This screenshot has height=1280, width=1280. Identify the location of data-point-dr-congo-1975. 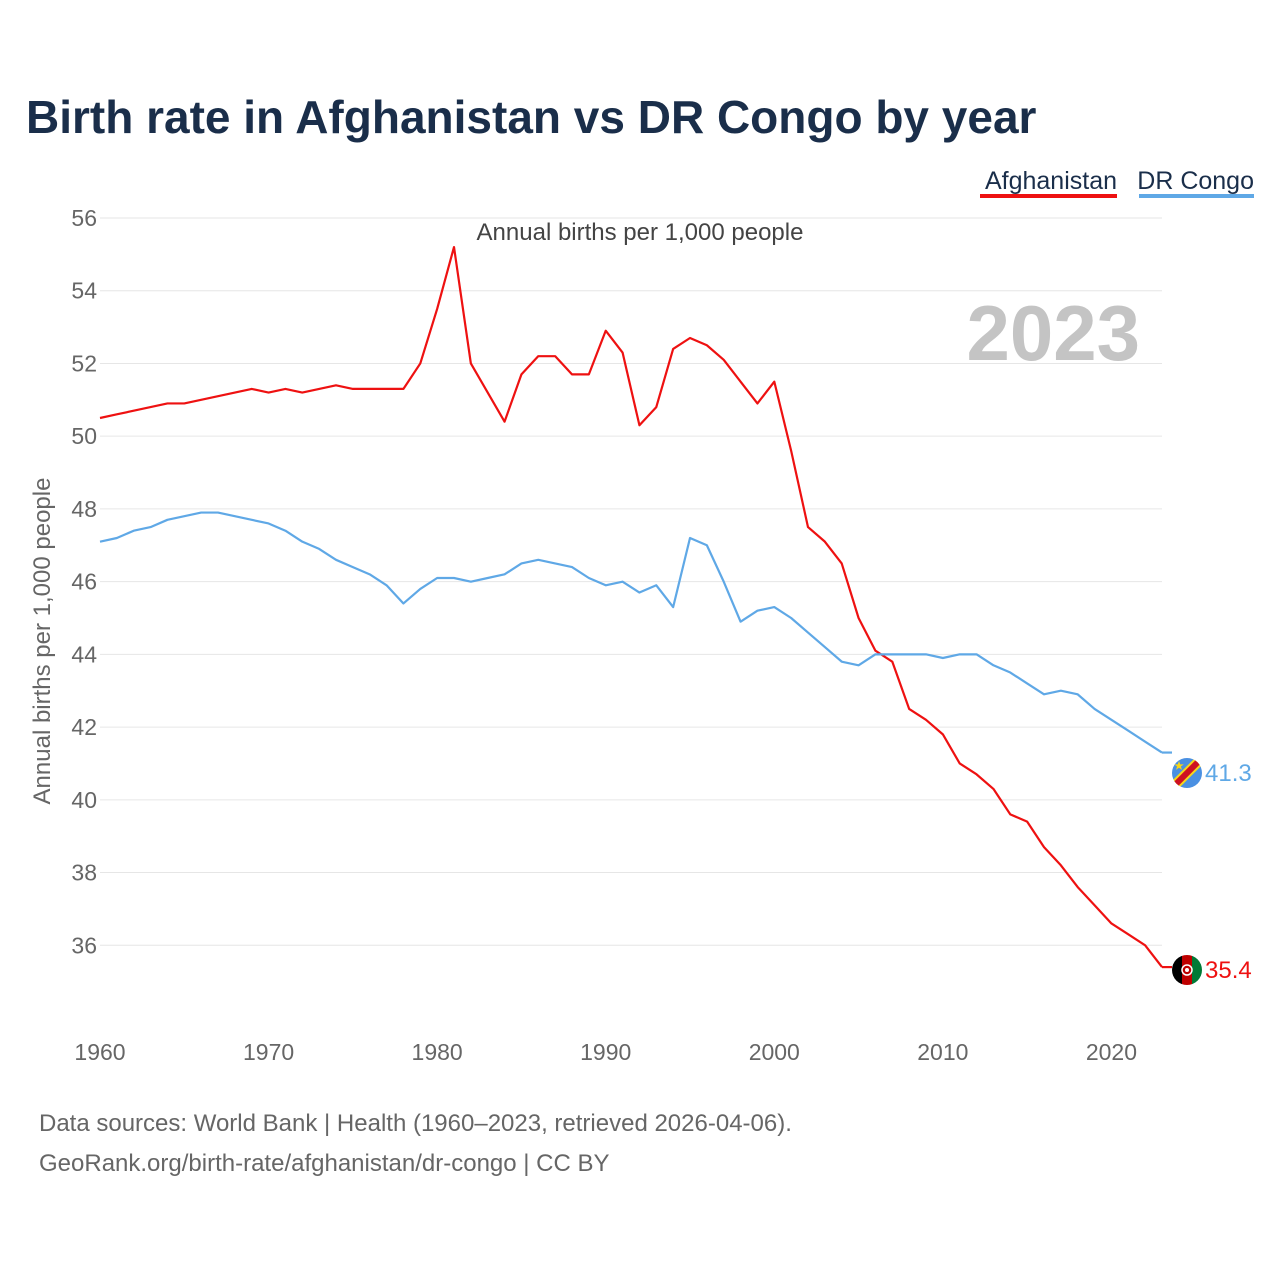
(353, 567).